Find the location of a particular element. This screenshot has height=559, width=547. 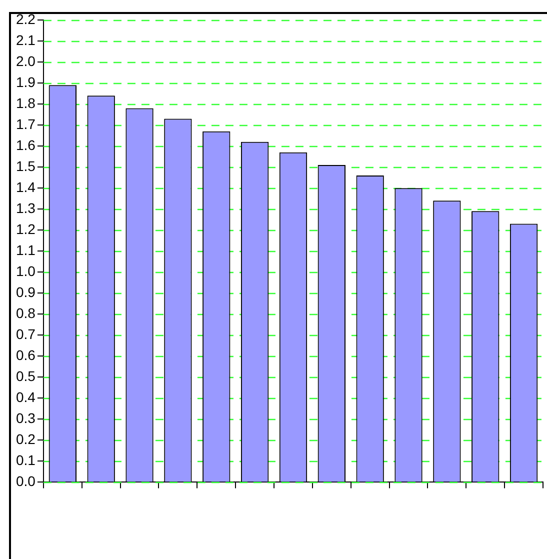

y-tick-label: 1.0 is located at coordinates (26, 270).